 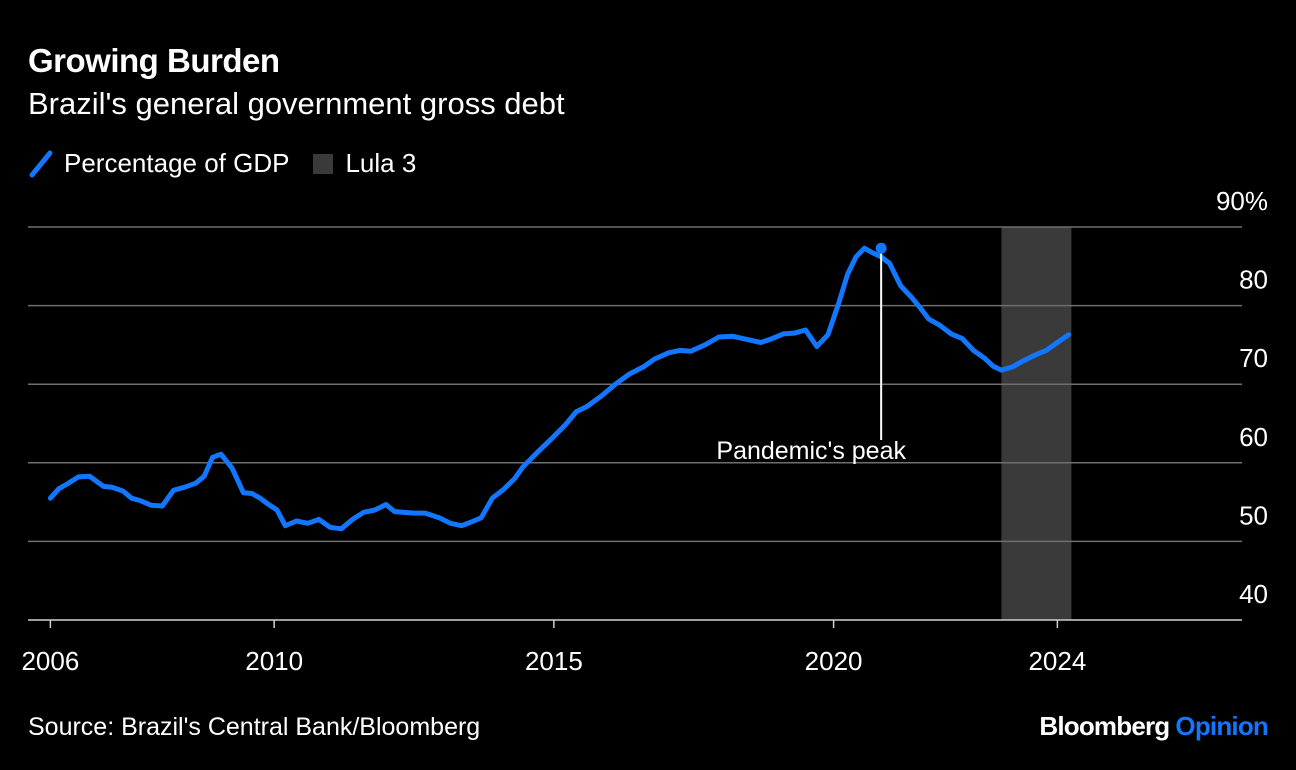 I want to click on y-tick-label-90: 90%, so click(x=1242, y=201).